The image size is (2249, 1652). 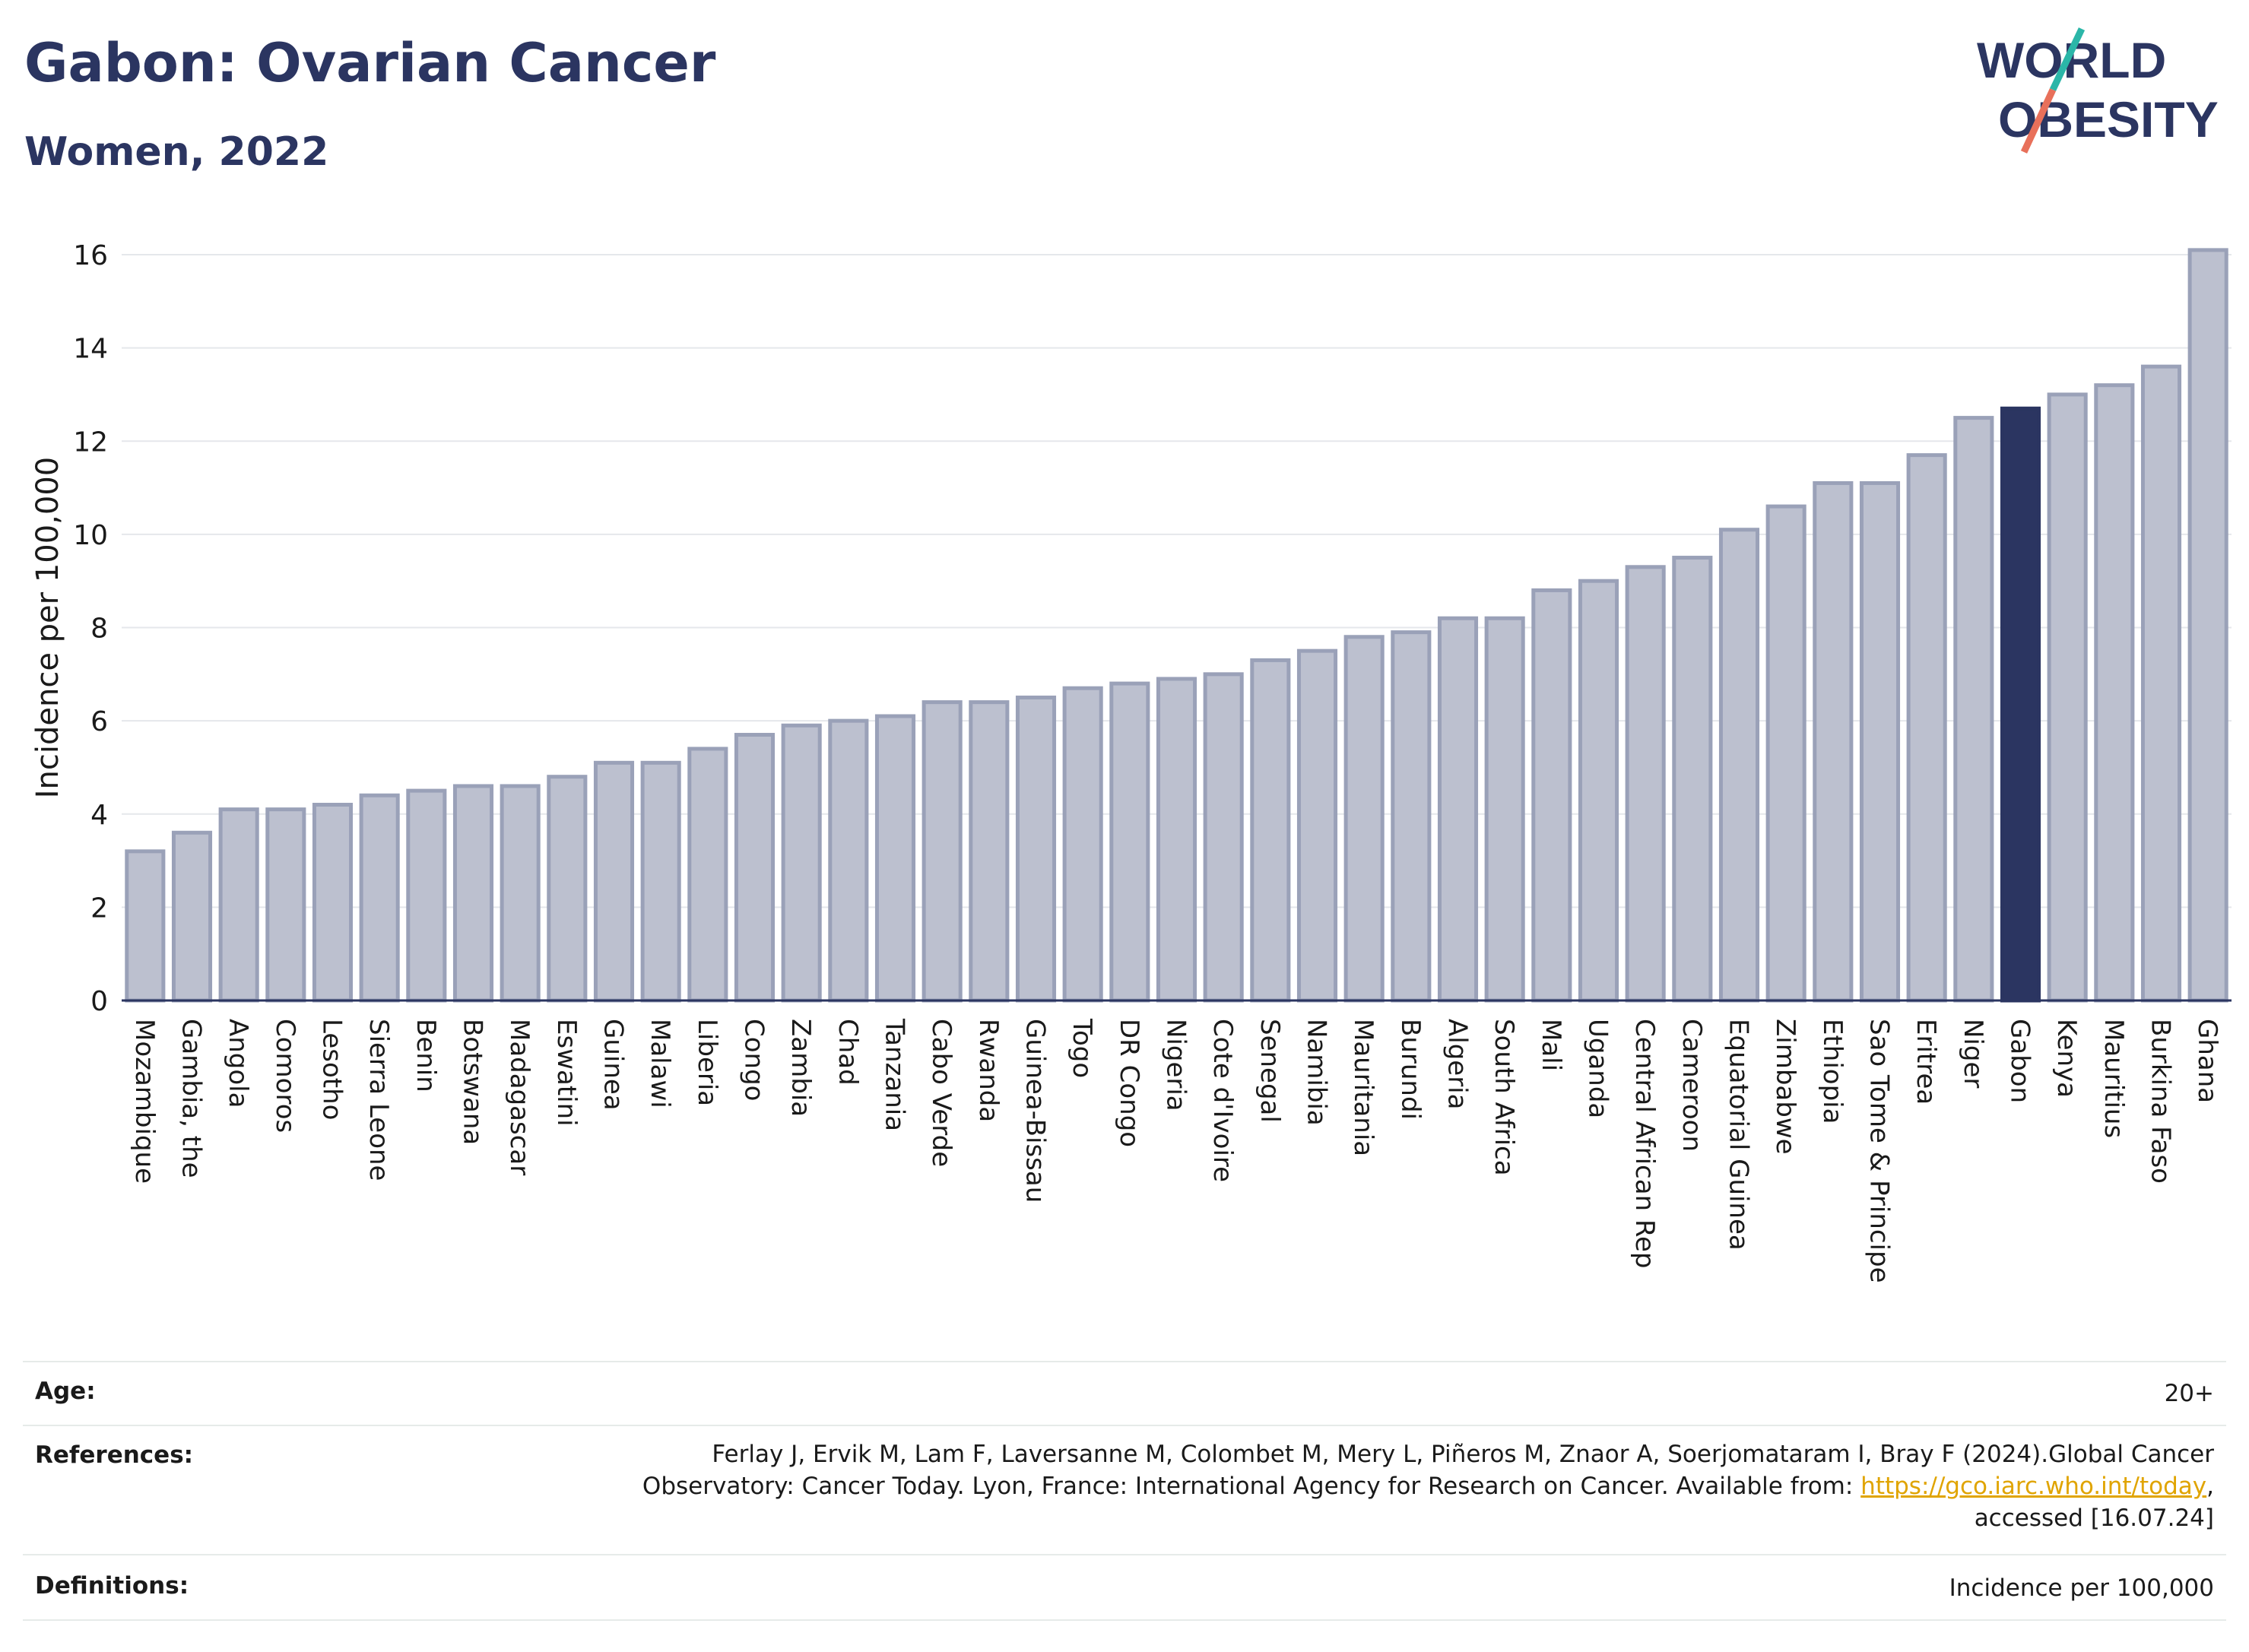 What do you see at coordinates (1691, 1085) in the screenshot?
I see `x-tick-label: Cameroon` at bounding box center [1691, 1085].